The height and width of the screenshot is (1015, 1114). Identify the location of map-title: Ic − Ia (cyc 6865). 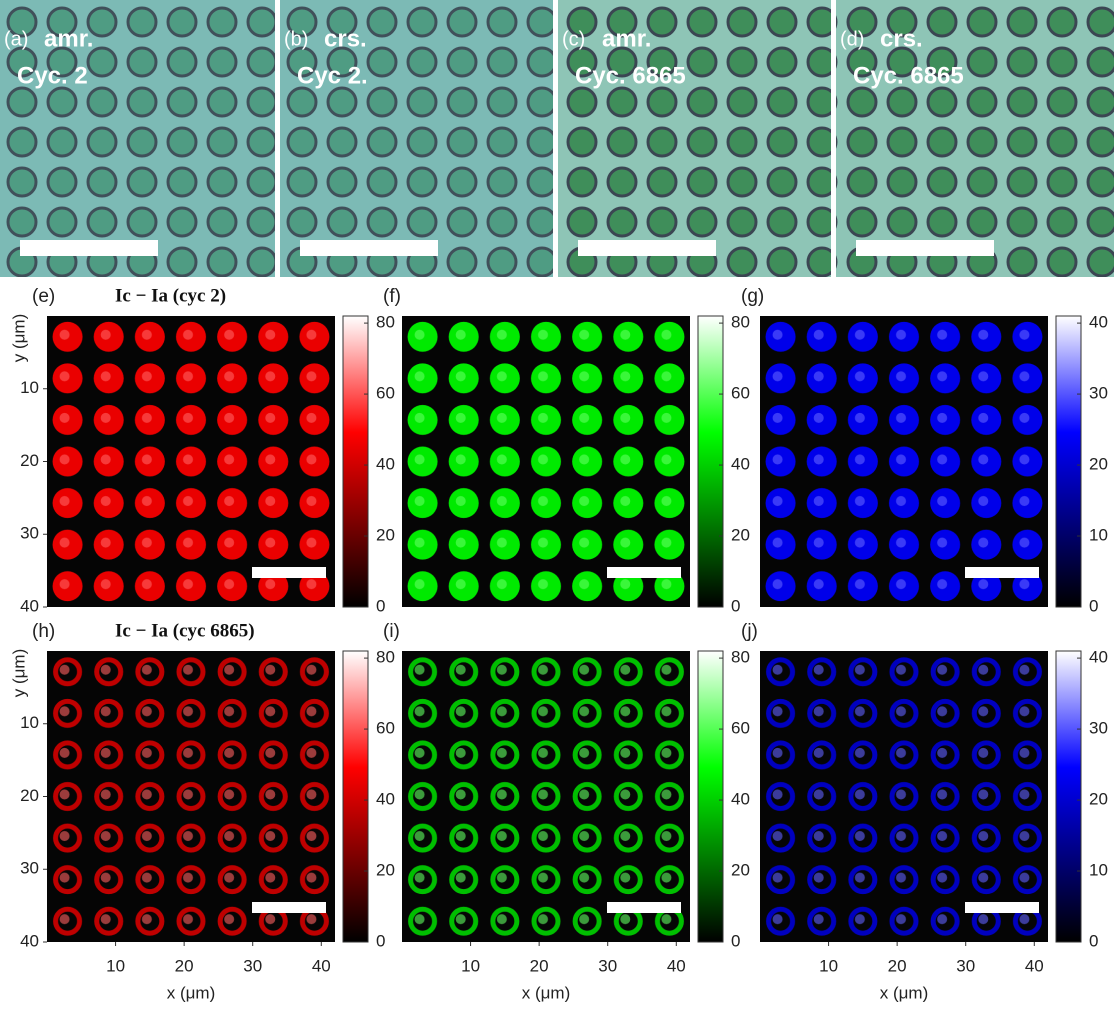
(185, 630).